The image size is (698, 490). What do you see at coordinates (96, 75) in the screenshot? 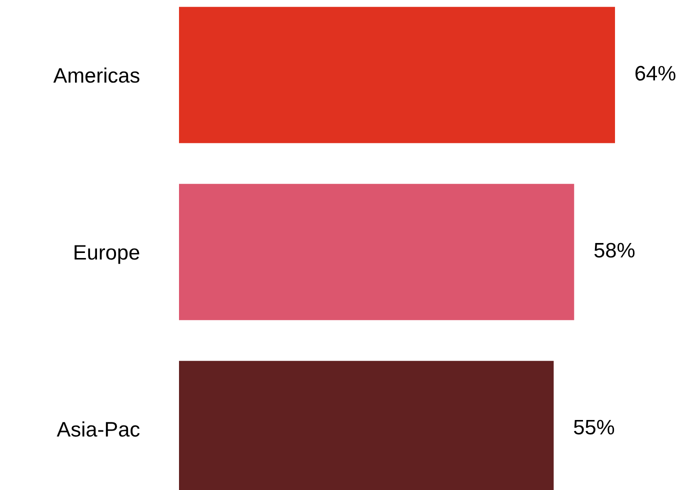
I see `y-tick-label: Americas` at bounding box center [96, 75].